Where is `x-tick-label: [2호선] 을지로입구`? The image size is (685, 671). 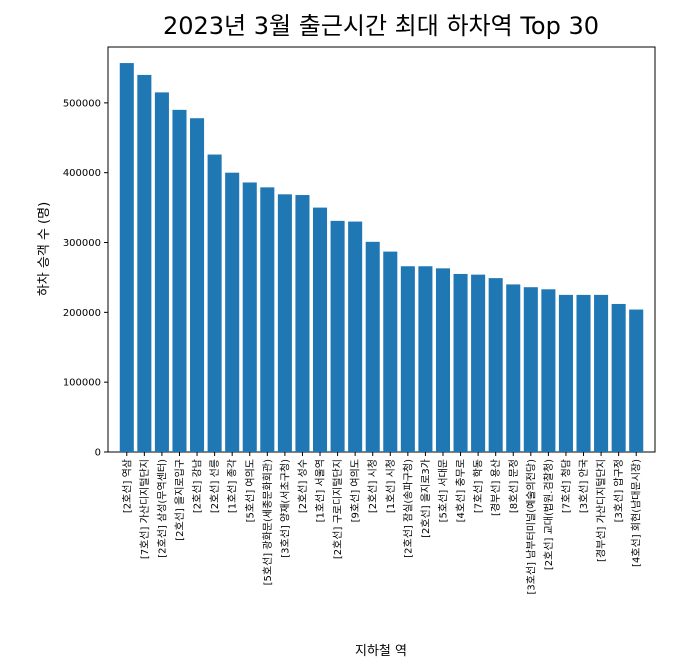
x-tick-label: [2호선] 을지로입구 is located at coordinates (179, 500).